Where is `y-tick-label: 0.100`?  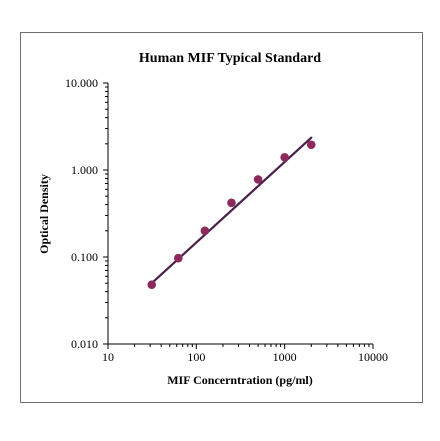 y-tick-label: 0.100 is located at coordinates (84, 257).